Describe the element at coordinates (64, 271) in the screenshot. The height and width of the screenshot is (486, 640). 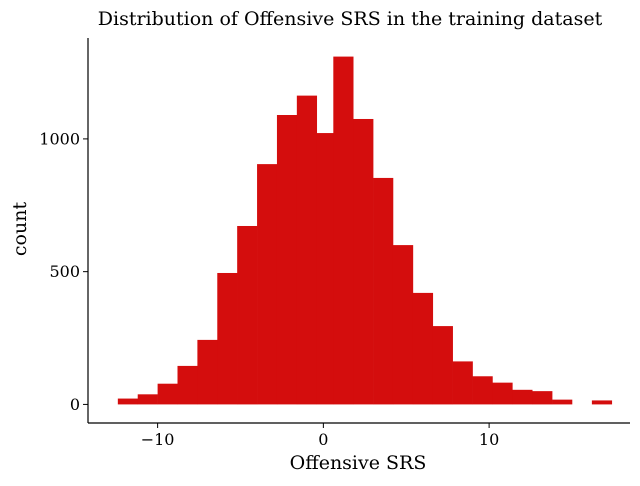
I see `y-tick-label: 500` at that location.